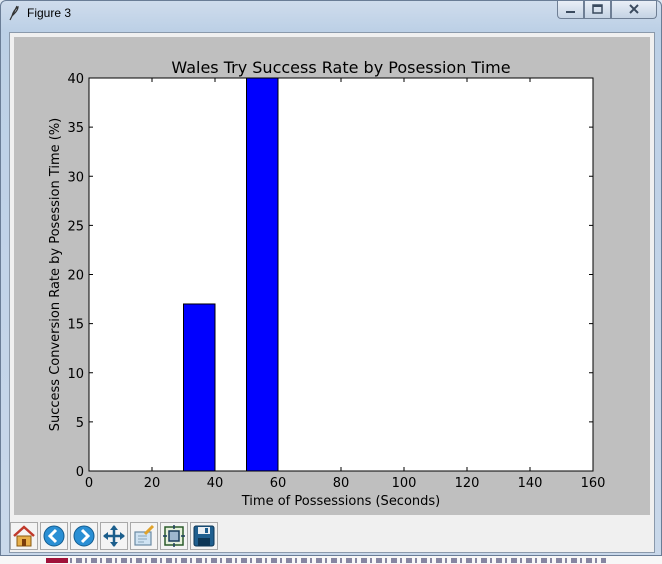 Image resolution: width=662 pixels, height=564 pixels. I want to click on forward-button, so click(84, 536).